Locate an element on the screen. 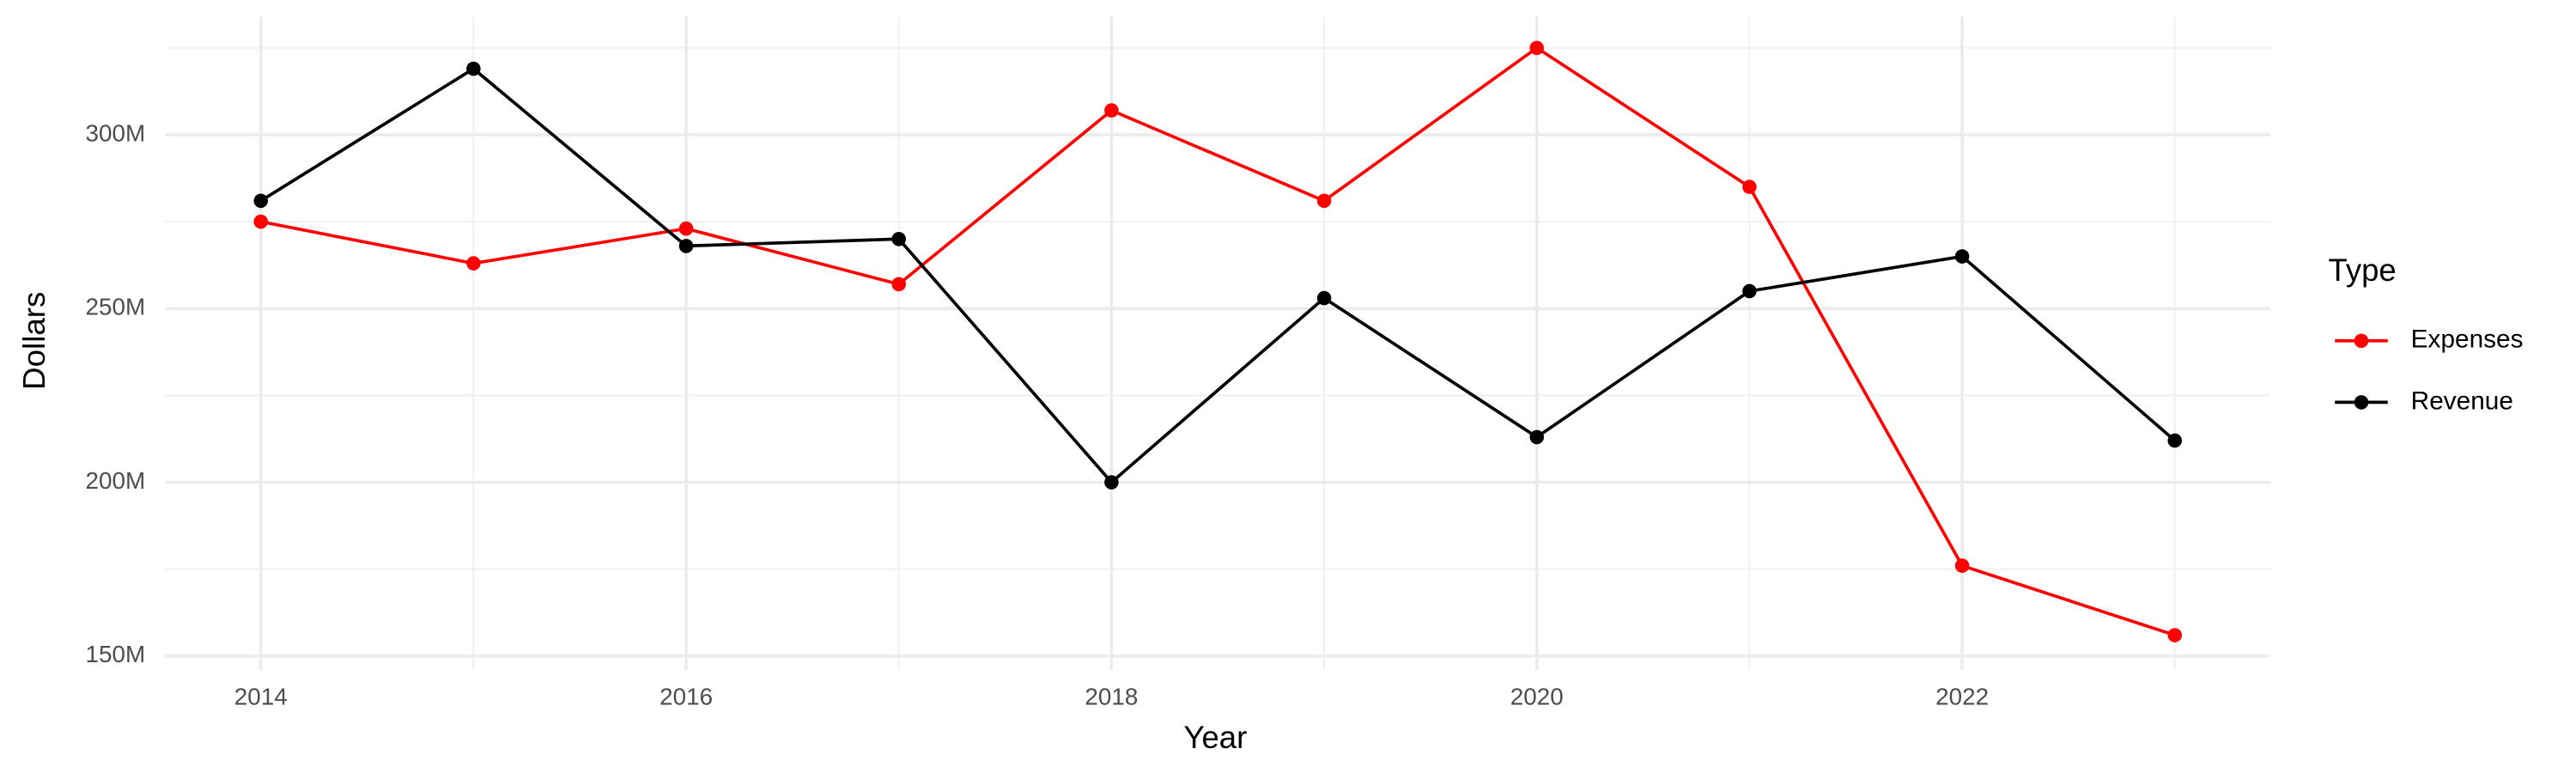 The image size is (2576, 773). y-tick-label: 250M is located at coordinates (115, 307).